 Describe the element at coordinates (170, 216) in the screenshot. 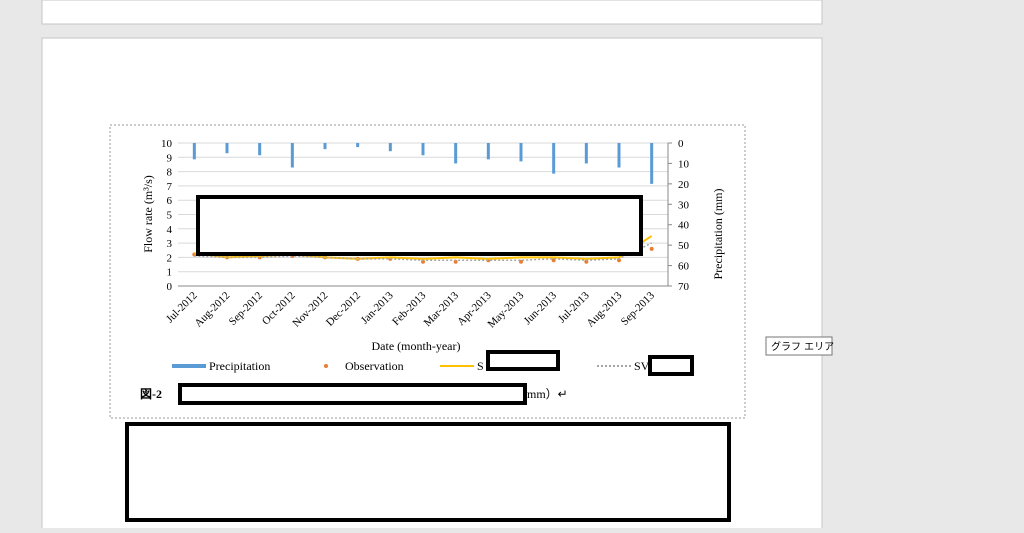

I see `y-tick-label: 5` at that location.